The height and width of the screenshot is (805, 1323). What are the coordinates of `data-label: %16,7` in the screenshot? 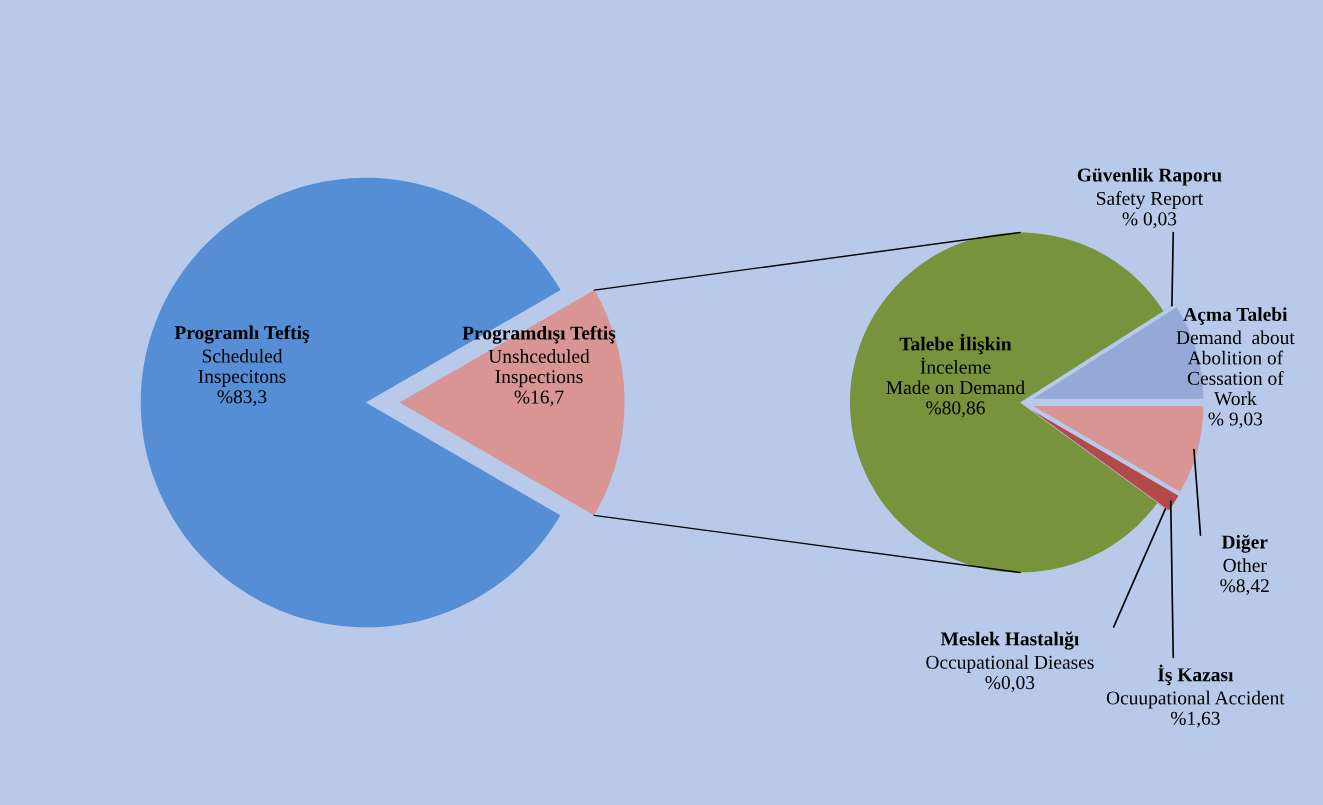 It's located at (539, 398).